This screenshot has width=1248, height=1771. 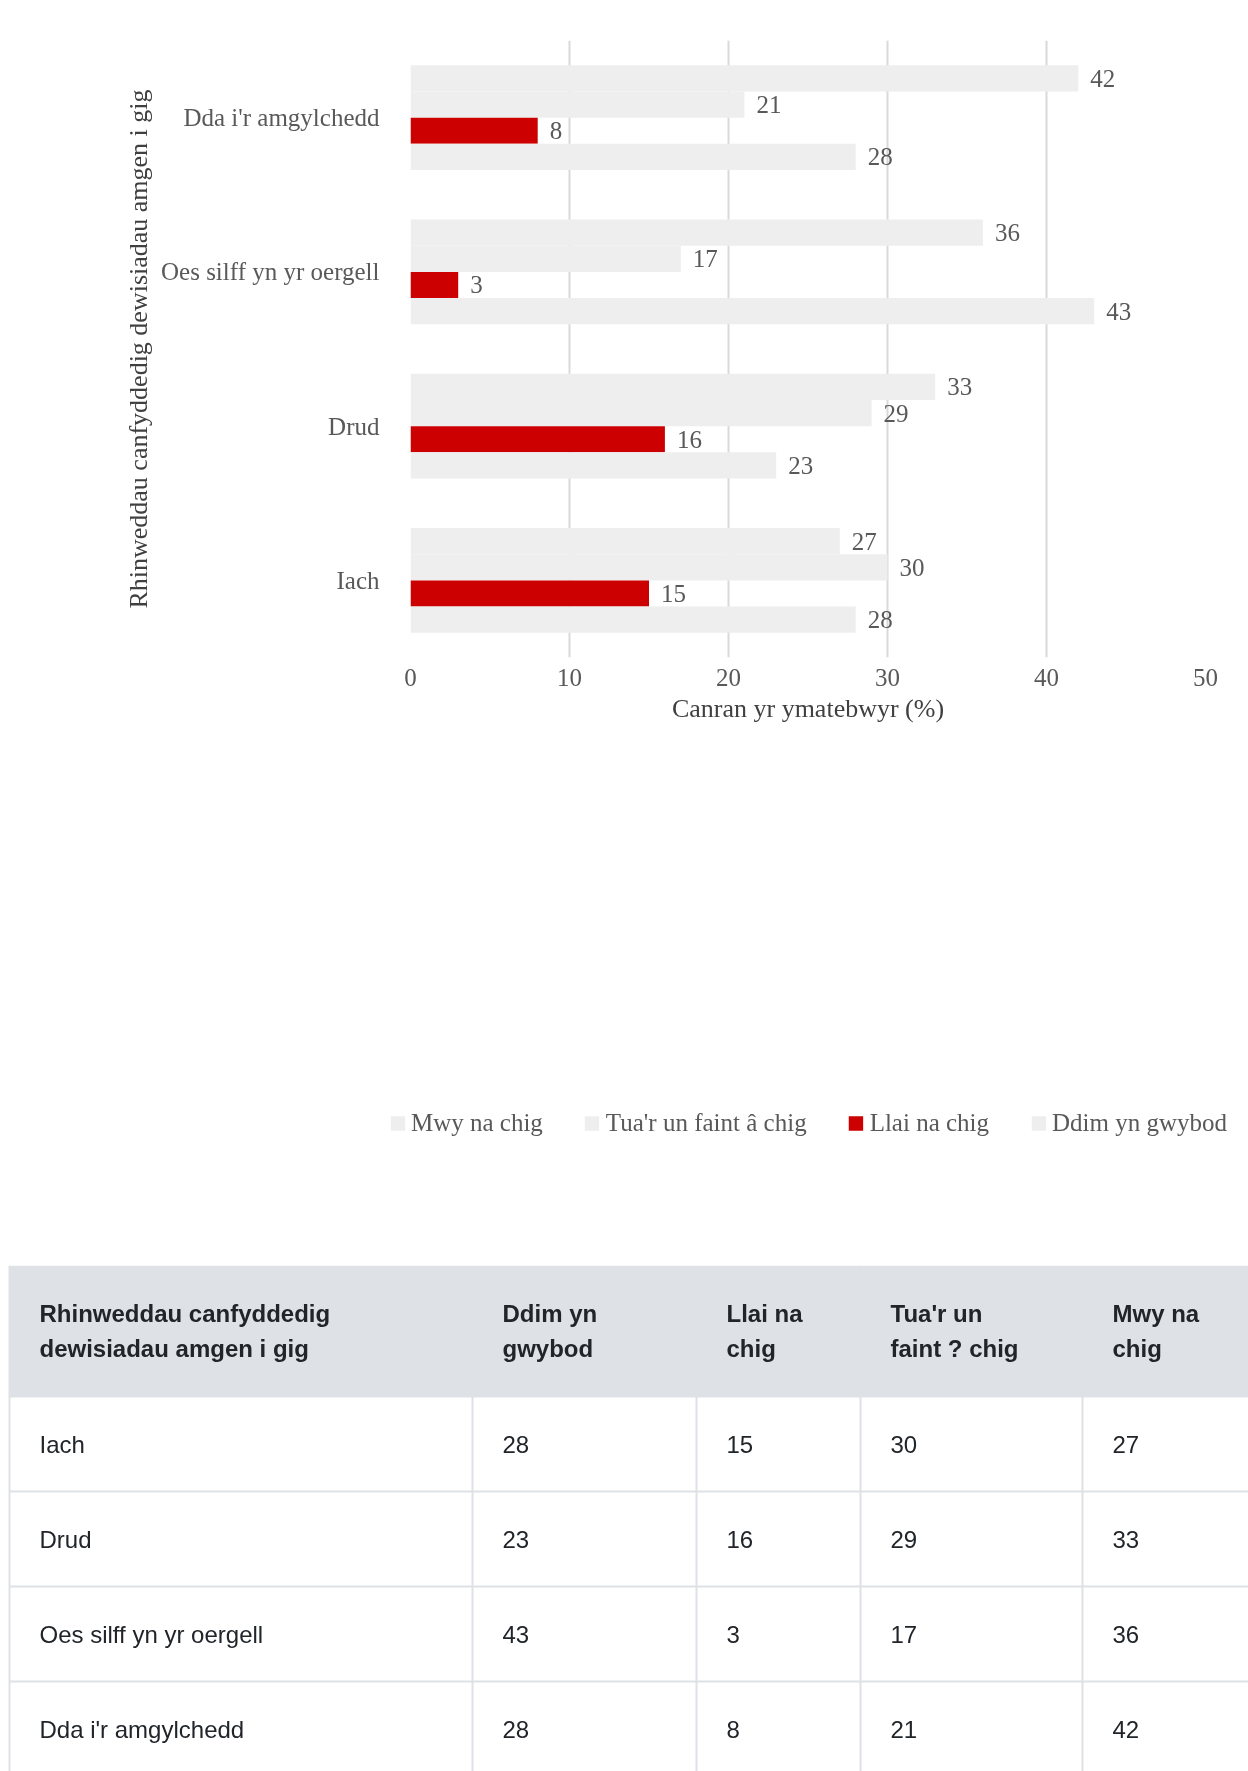 I want to click on category-label: Oes silff yn yr oergell, so click(x=151, y=1634).